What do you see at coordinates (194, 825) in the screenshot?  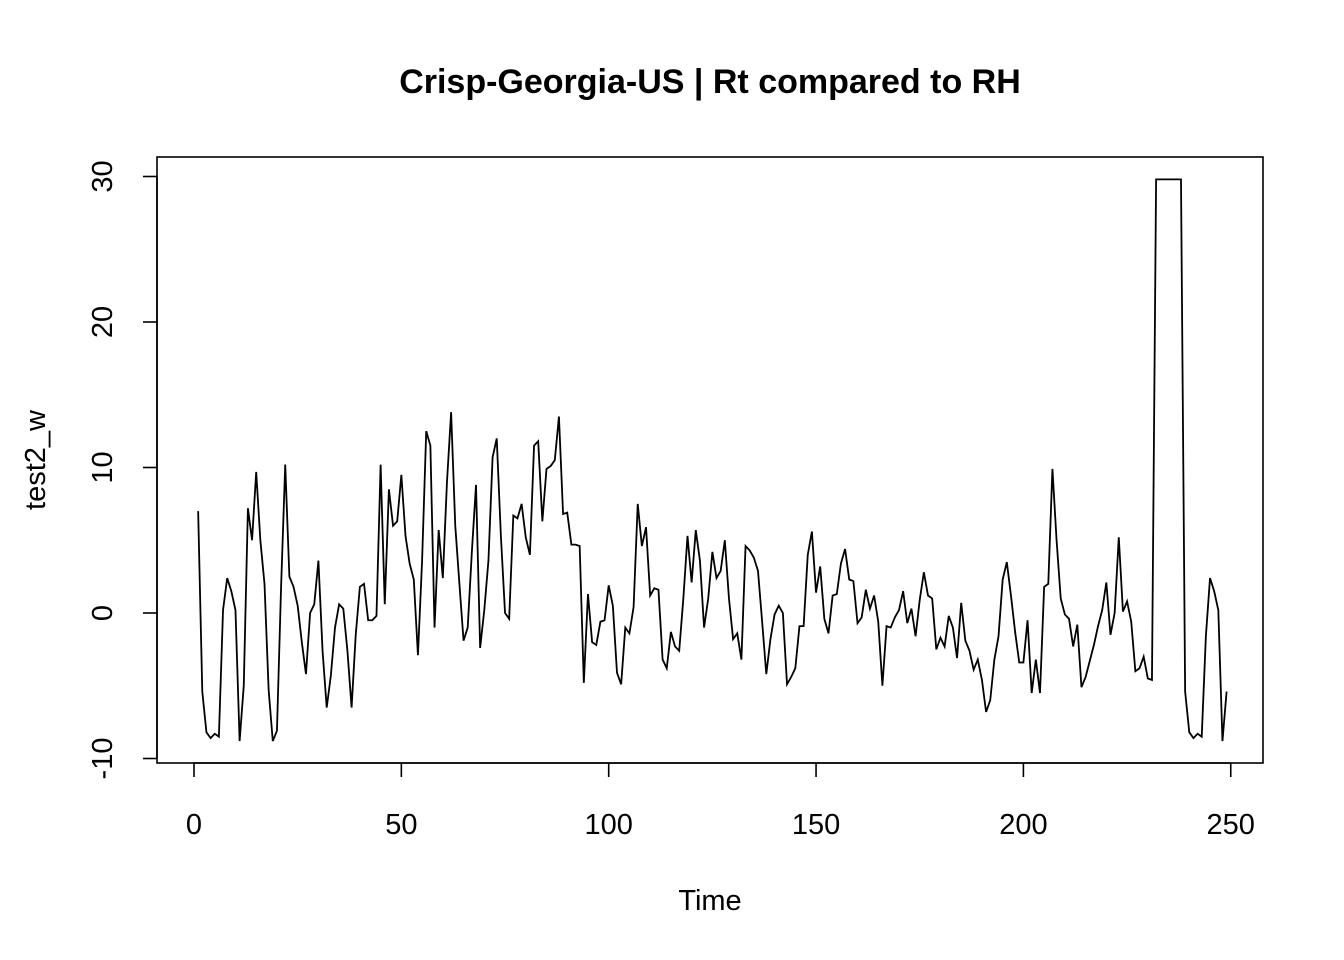 I see `x-tick-label: 0` at bounding box center [194, 825].